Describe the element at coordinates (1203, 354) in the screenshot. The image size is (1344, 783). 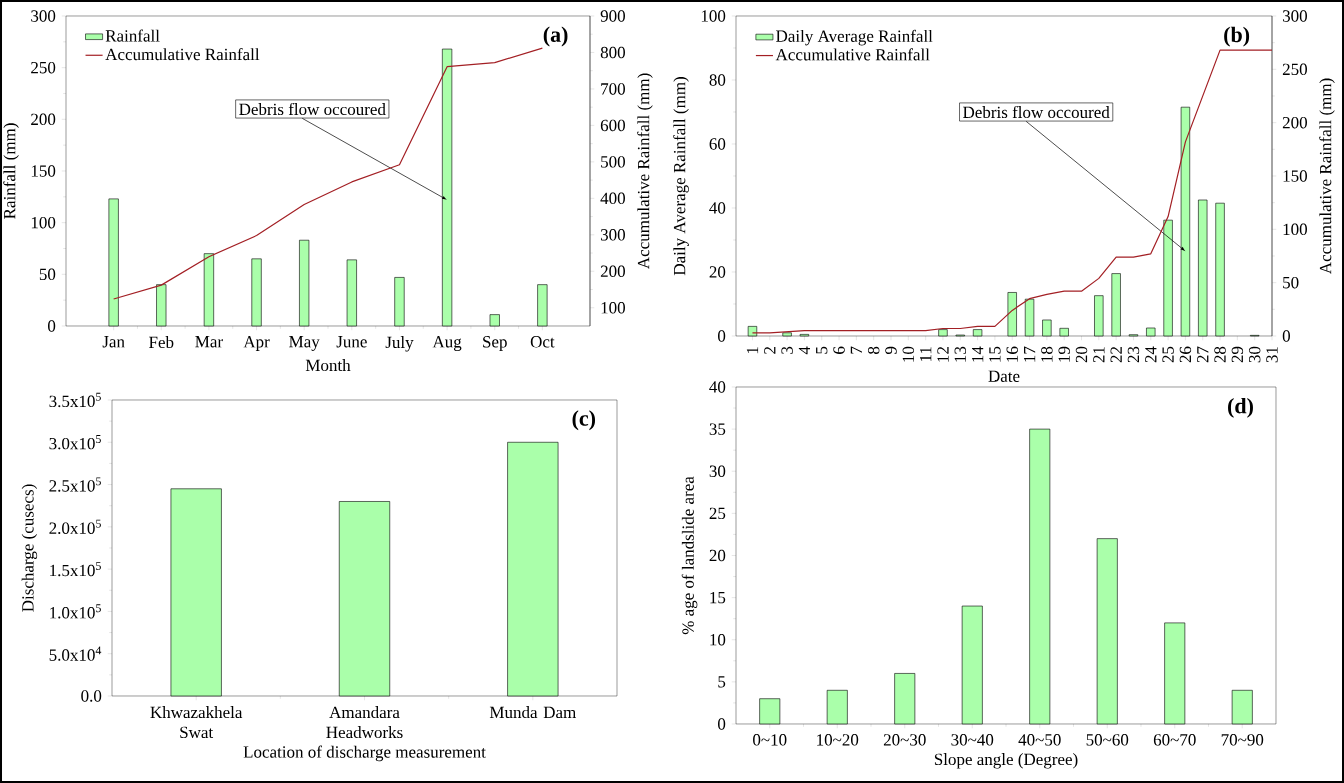
I see `x-tick-label: 27` at that location.